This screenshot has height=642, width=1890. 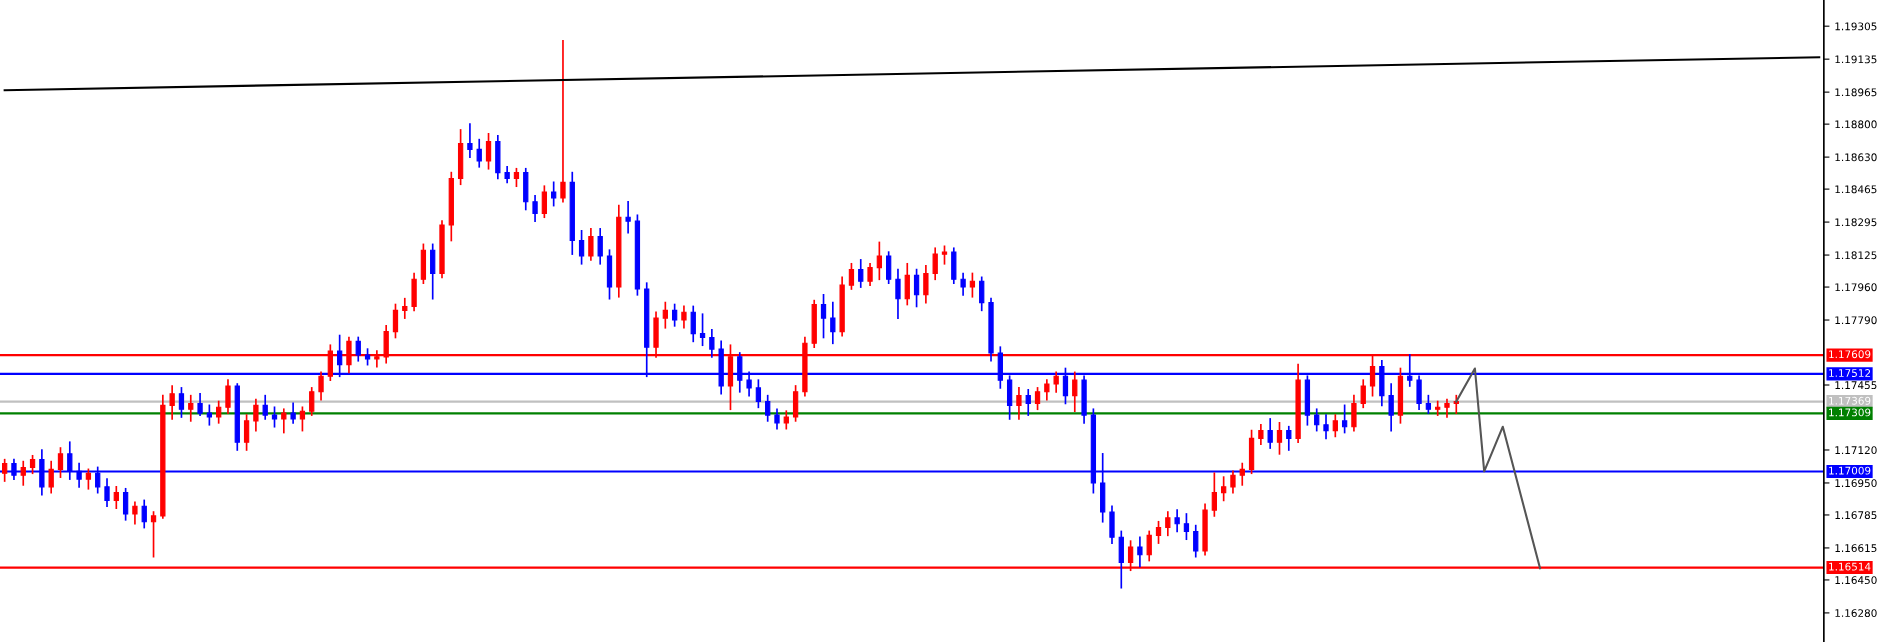 What do you see at coordinates (1856, 613) in the screenshot?
I see `y-tick-label: 1.16280` at bounding box center [1856, 613].